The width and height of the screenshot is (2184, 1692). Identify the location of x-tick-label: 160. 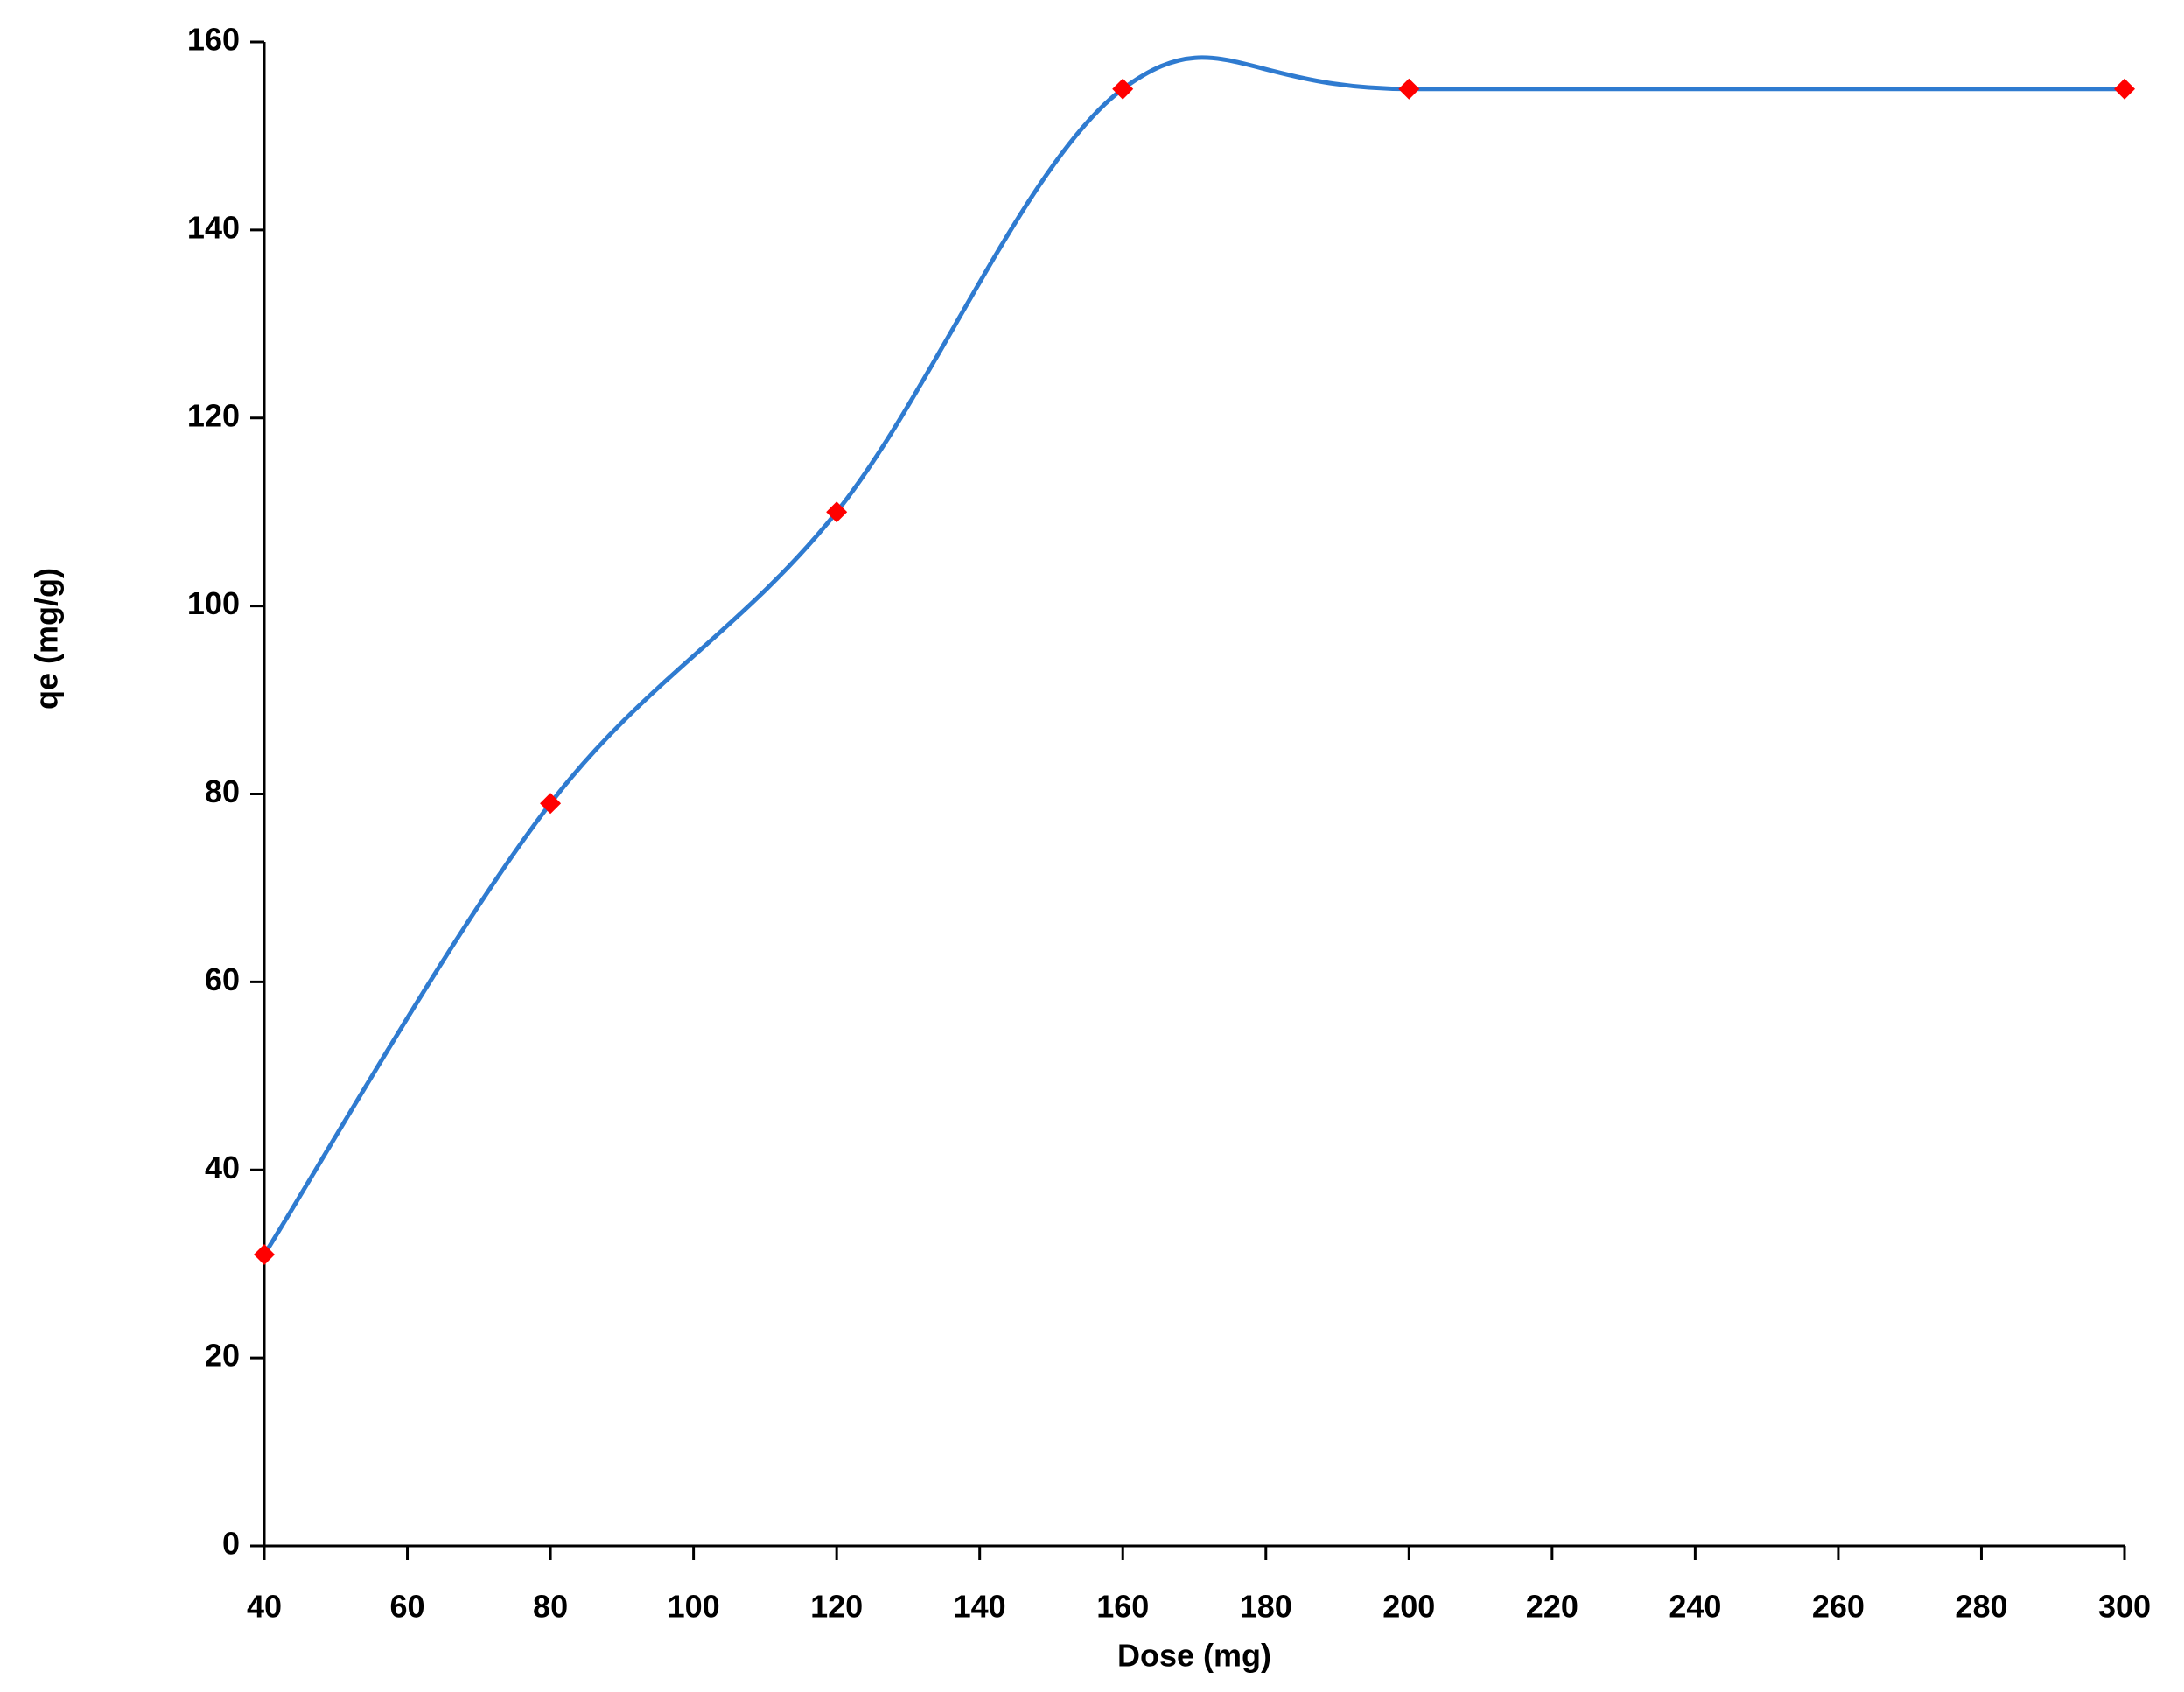
(1122, 1607).